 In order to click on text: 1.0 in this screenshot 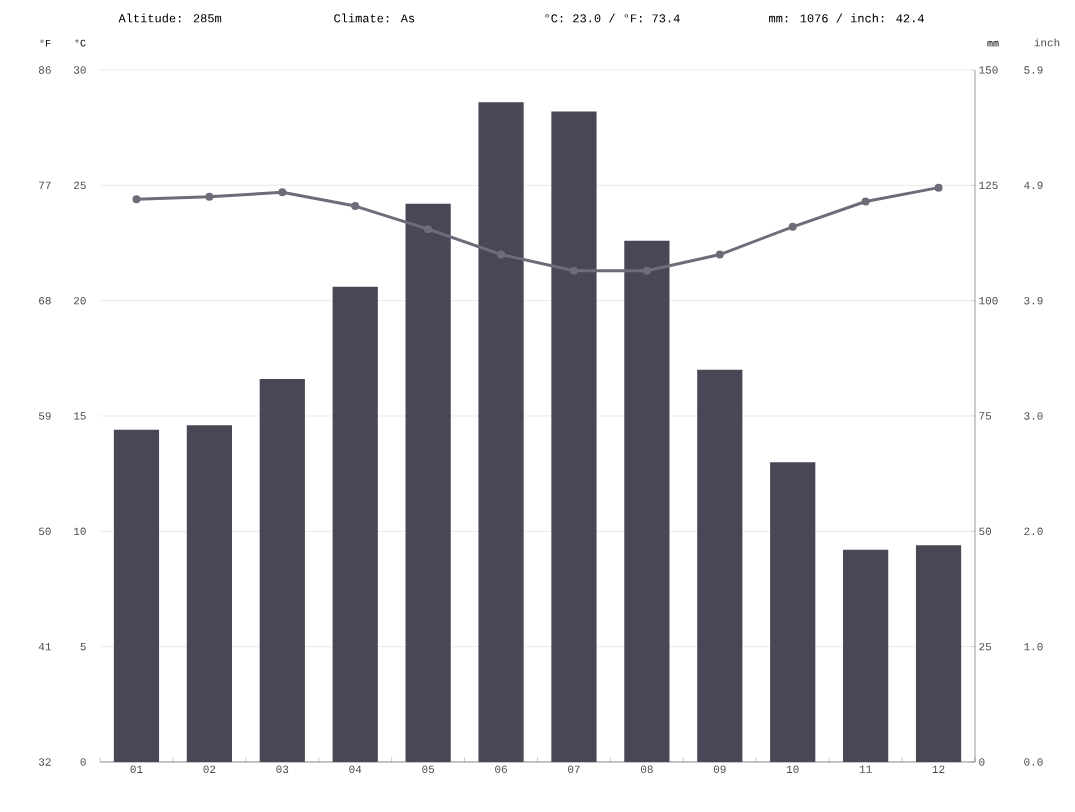, I will do `click(1033, 646)`.